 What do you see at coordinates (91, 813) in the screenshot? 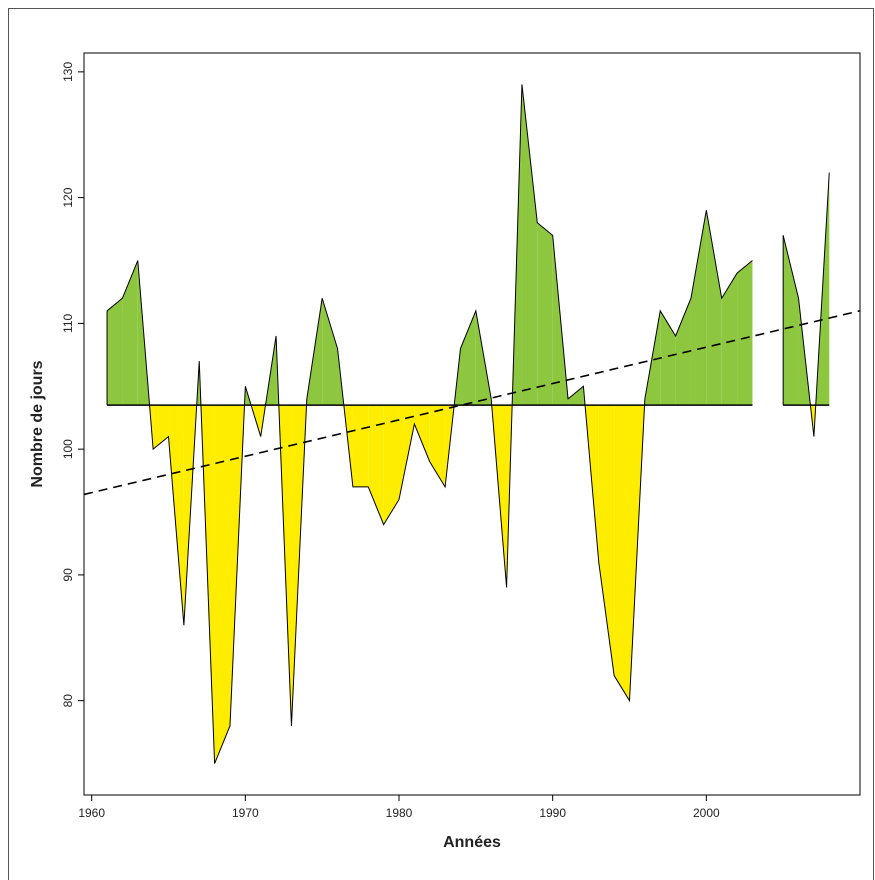
I see `x-tick-label: 1960` at bounding box center [91, 813].